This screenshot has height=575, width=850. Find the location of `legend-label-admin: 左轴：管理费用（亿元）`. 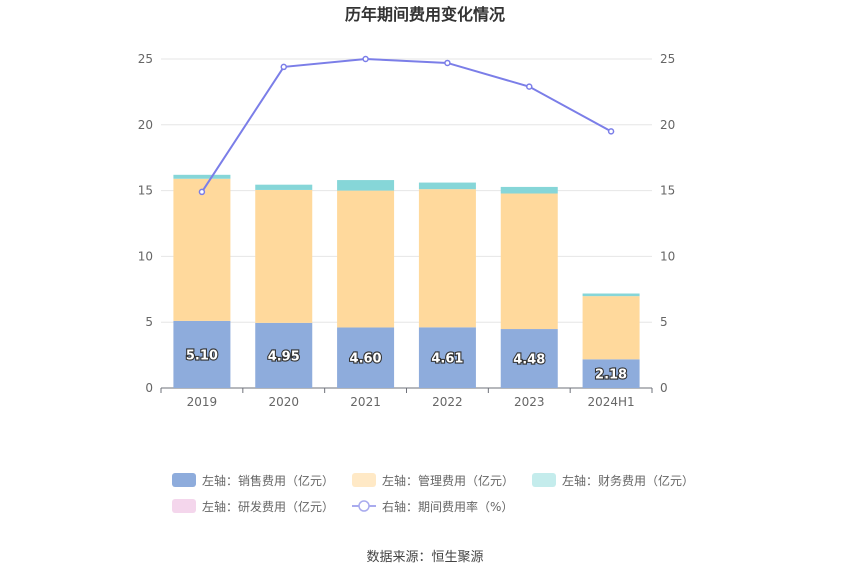

legend-label-admin: 左轴：管理费用（亿元） is located at coordinates (448, 480).